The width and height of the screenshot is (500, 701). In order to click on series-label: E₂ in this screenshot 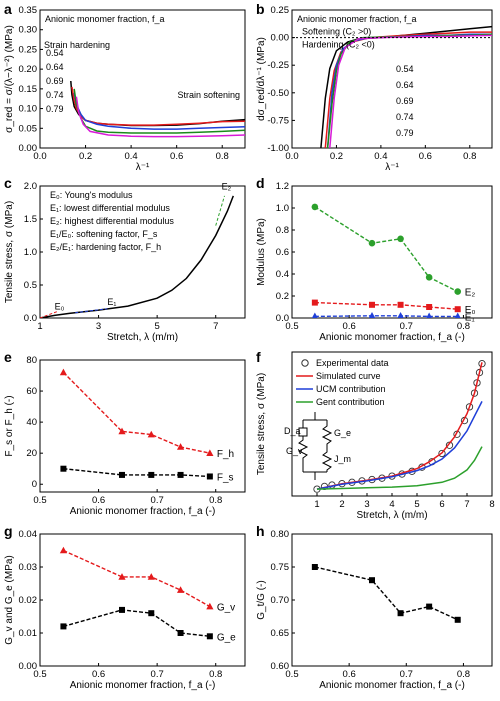, I will do `click(470, 293)`.